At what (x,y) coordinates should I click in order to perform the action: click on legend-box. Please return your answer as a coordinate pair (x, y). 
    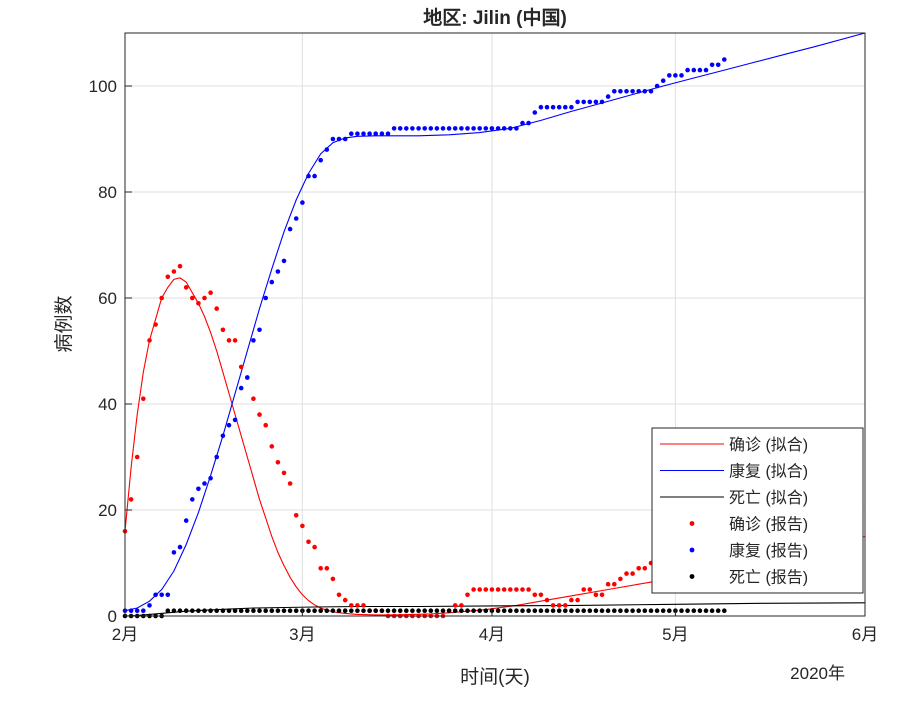
    Looking at the image, I should click on (757, 510).